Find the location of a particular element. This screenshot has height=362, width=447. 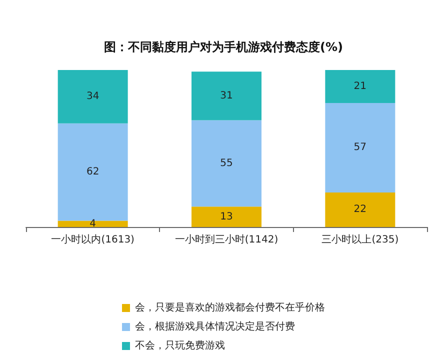

data-label: 4 is located at coordinates (93, 224).